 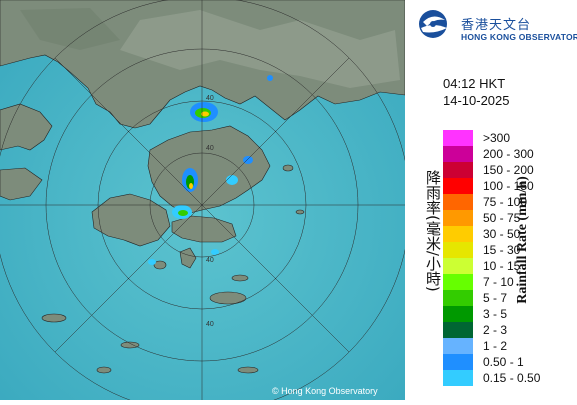 What do you see at coordinates (325, 391) in the screenshot?
I see `copyright-notice: © Hong Kong Observatory` at bounding box center [325, 391].